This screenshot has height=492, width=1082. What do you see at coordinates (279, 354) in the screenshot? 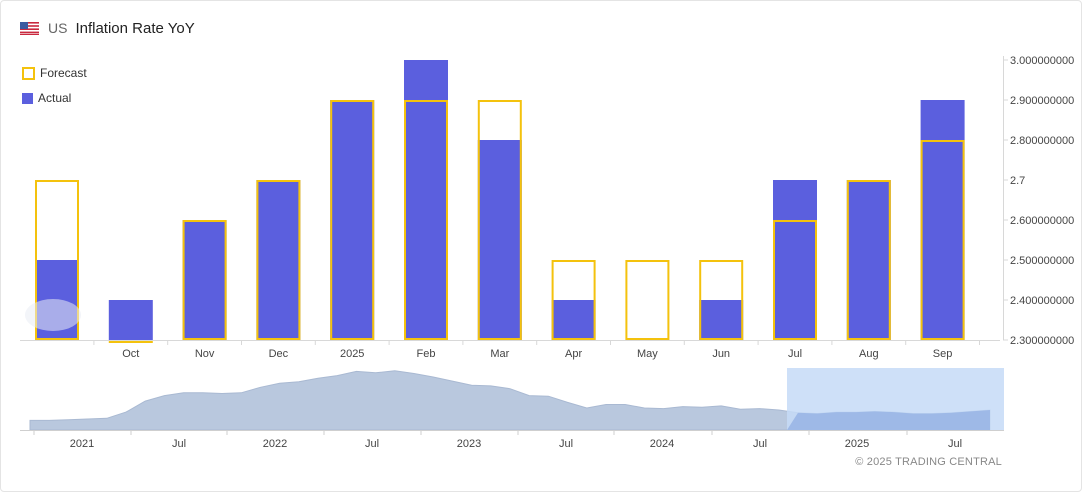
I see `x-tick-label: Dec` at bounding box center [279, 354].